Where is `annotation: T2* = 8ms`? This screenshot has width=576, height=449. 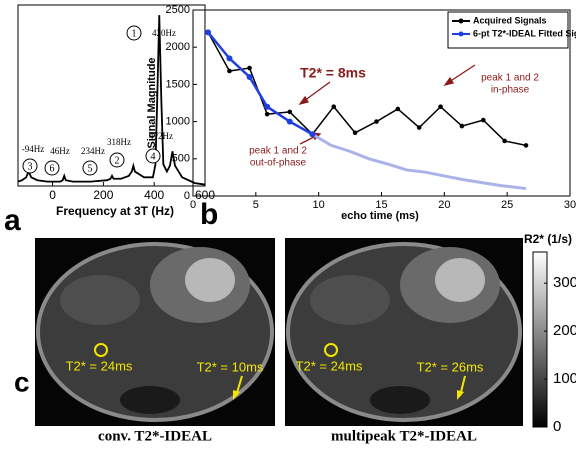
annotation: T2* = 8ms is located at coordinates (333, 73).